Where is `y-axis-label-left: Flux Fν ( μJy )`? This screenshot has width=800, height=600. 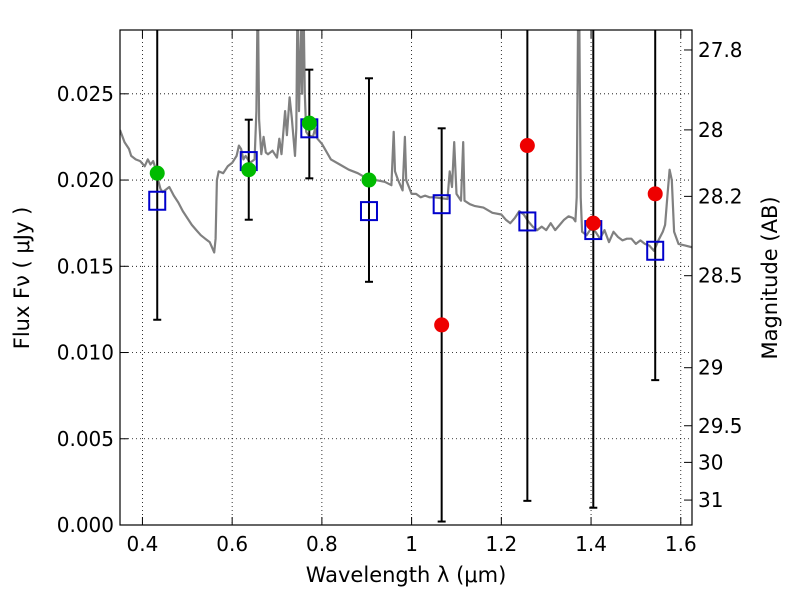 y-axis-label-left: Flux Fν ( μJy ) is located at coordinates (22, 278).